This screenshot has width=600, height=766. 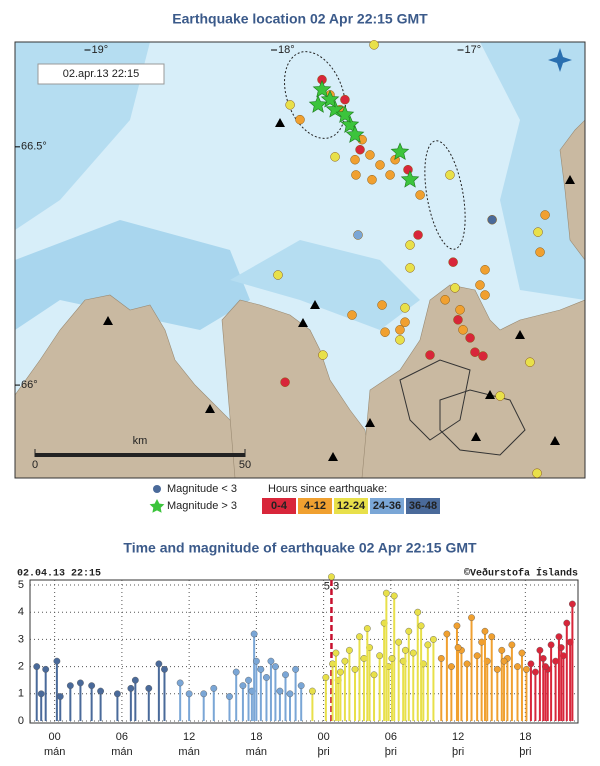 What do you see at coordinates (331, 577) in the screenshot?
I see `annotation-point` at bounding box center [331, 577].